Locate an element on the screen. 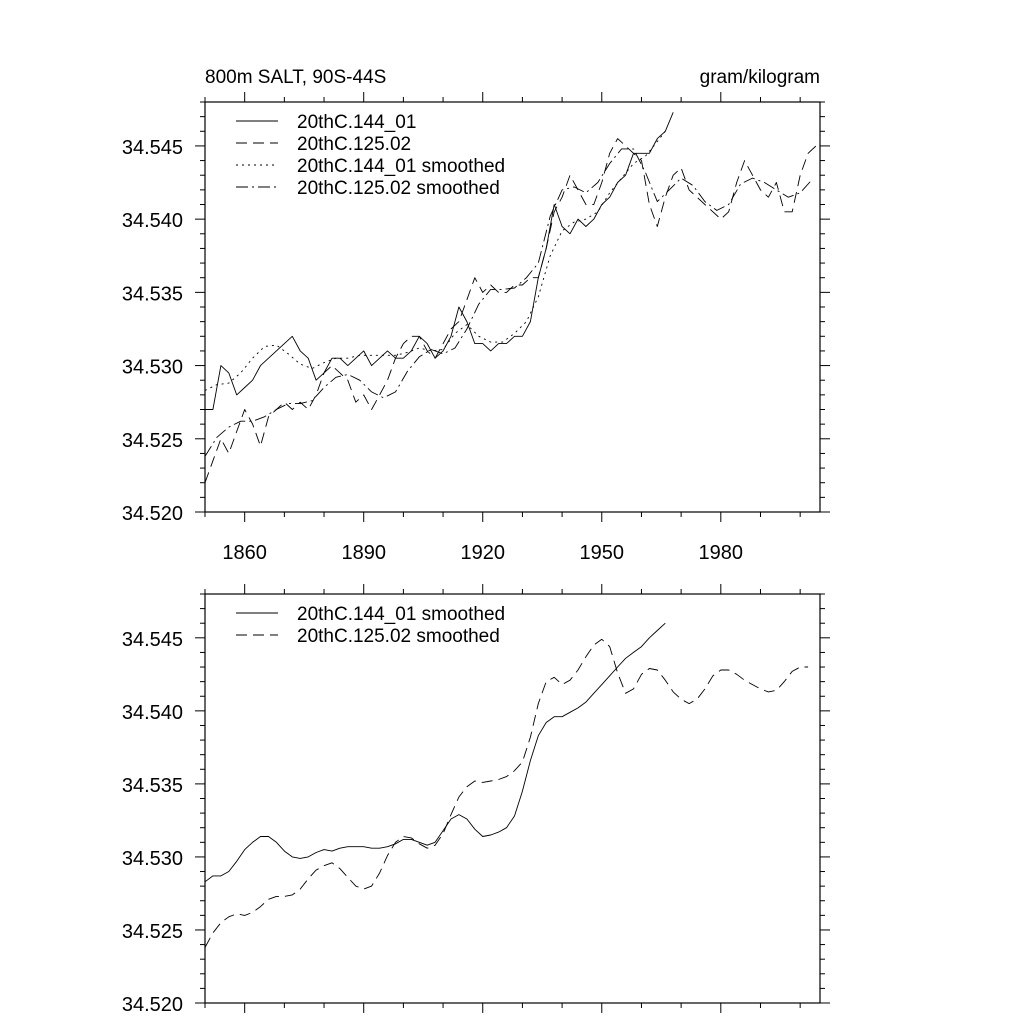 This screenshot has width=1024, height=1029. x-tick-label: 1950 is located at coordinates (602, 553).